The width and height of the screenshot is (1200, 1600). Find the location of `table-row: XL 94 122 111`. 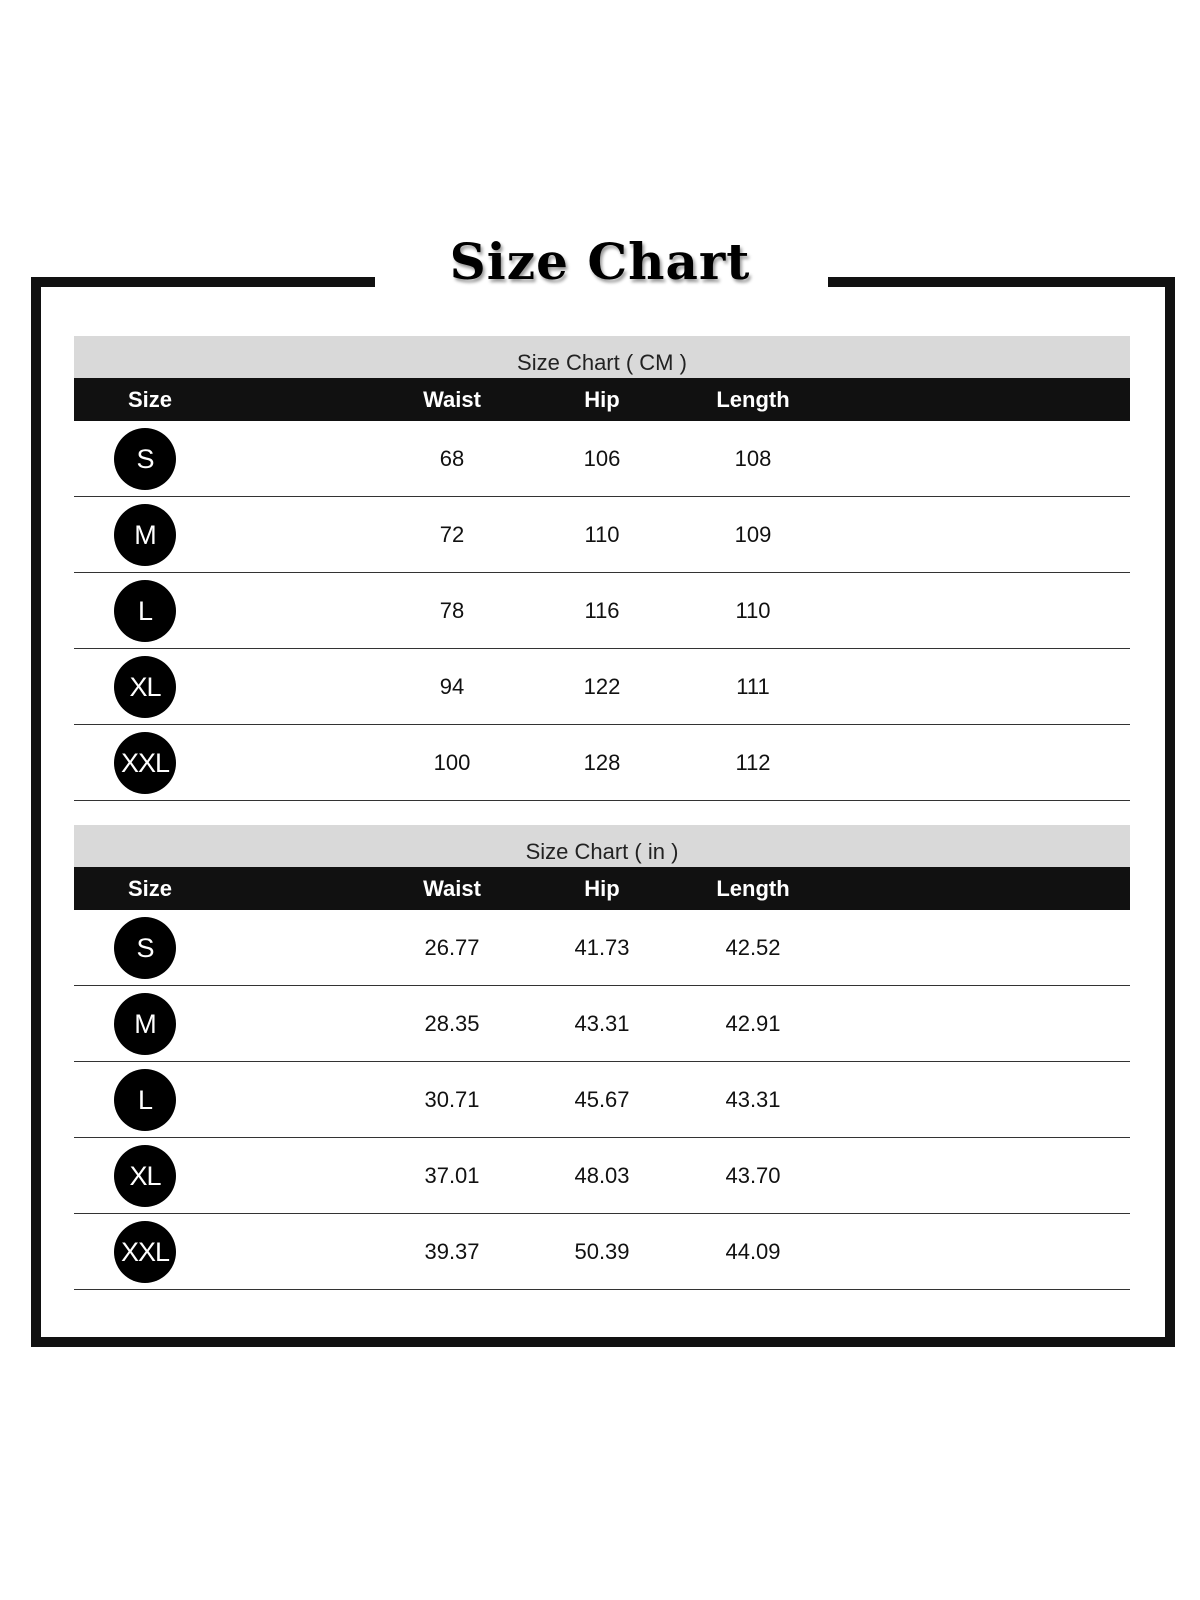

table-row: XL 94 122 111 is located at coordinates (602, 687).